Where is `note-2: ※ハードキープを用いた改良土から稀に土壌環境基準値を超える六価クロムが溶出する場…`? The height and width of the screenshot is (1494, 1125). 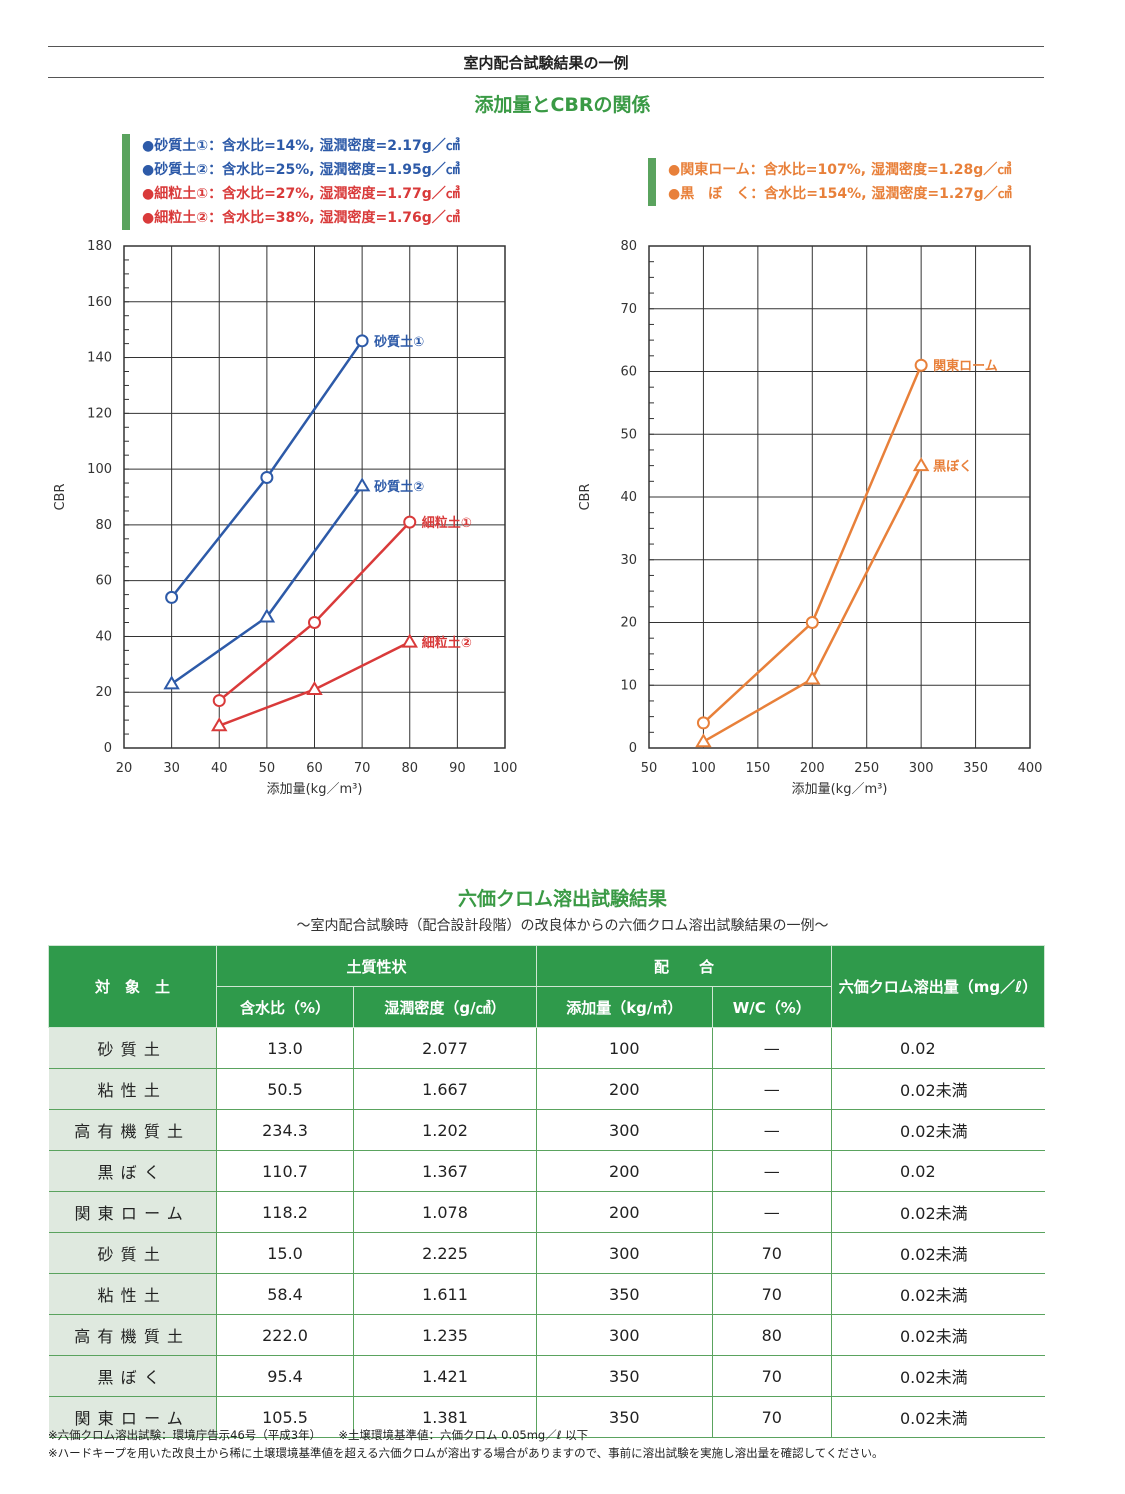 note-2: ※ハードキープを用いた改良土から稀に土壌環境基準値を超える六価クロムが溶出する場… is located at coordinates (466, 1453).